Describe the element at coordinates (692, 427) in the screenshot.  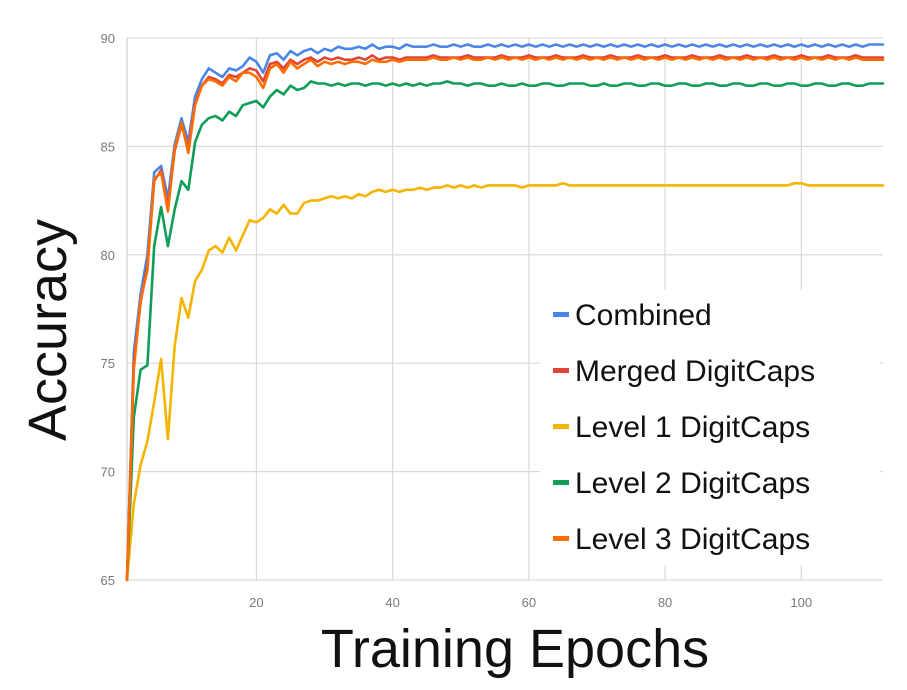
I see `legend-label: Level 1 DigitCaps` at that location.